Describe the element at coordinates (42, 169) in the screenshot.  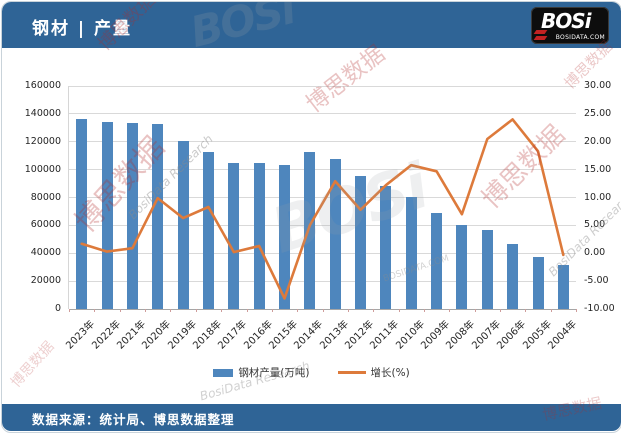
I see `y-axis-label-left: 100000` at that location.